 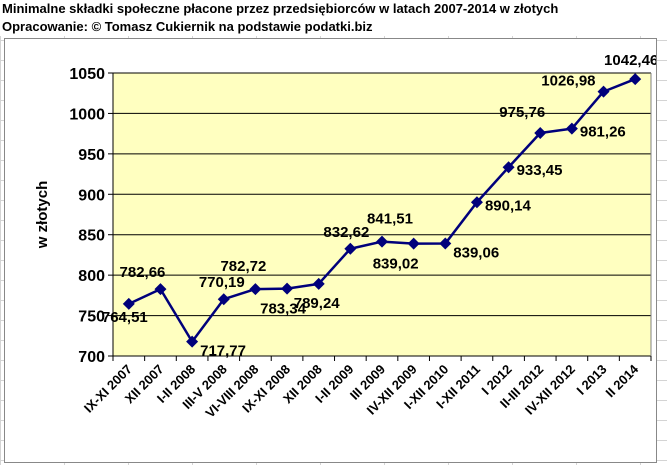 I want to click on data-label: 717,77, so click(x=223, y=351).